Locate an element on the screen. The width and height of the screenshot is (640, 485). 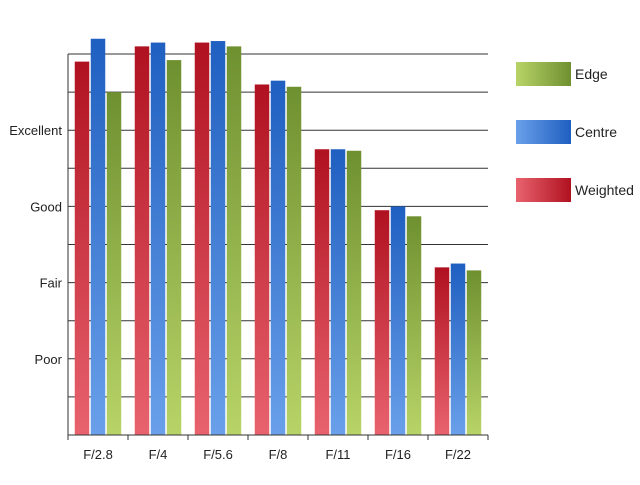
legend-swatch-centre is located at coordinates (543, 132).